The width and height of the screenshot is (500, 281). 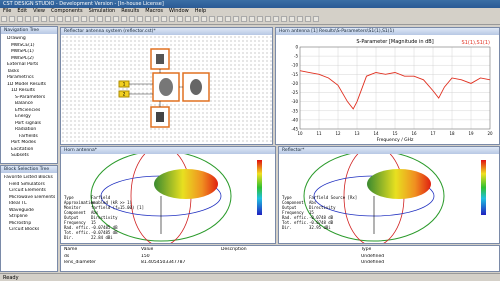 I want to click on tree-item: Circuit Elements, so click(x=27, y=190).